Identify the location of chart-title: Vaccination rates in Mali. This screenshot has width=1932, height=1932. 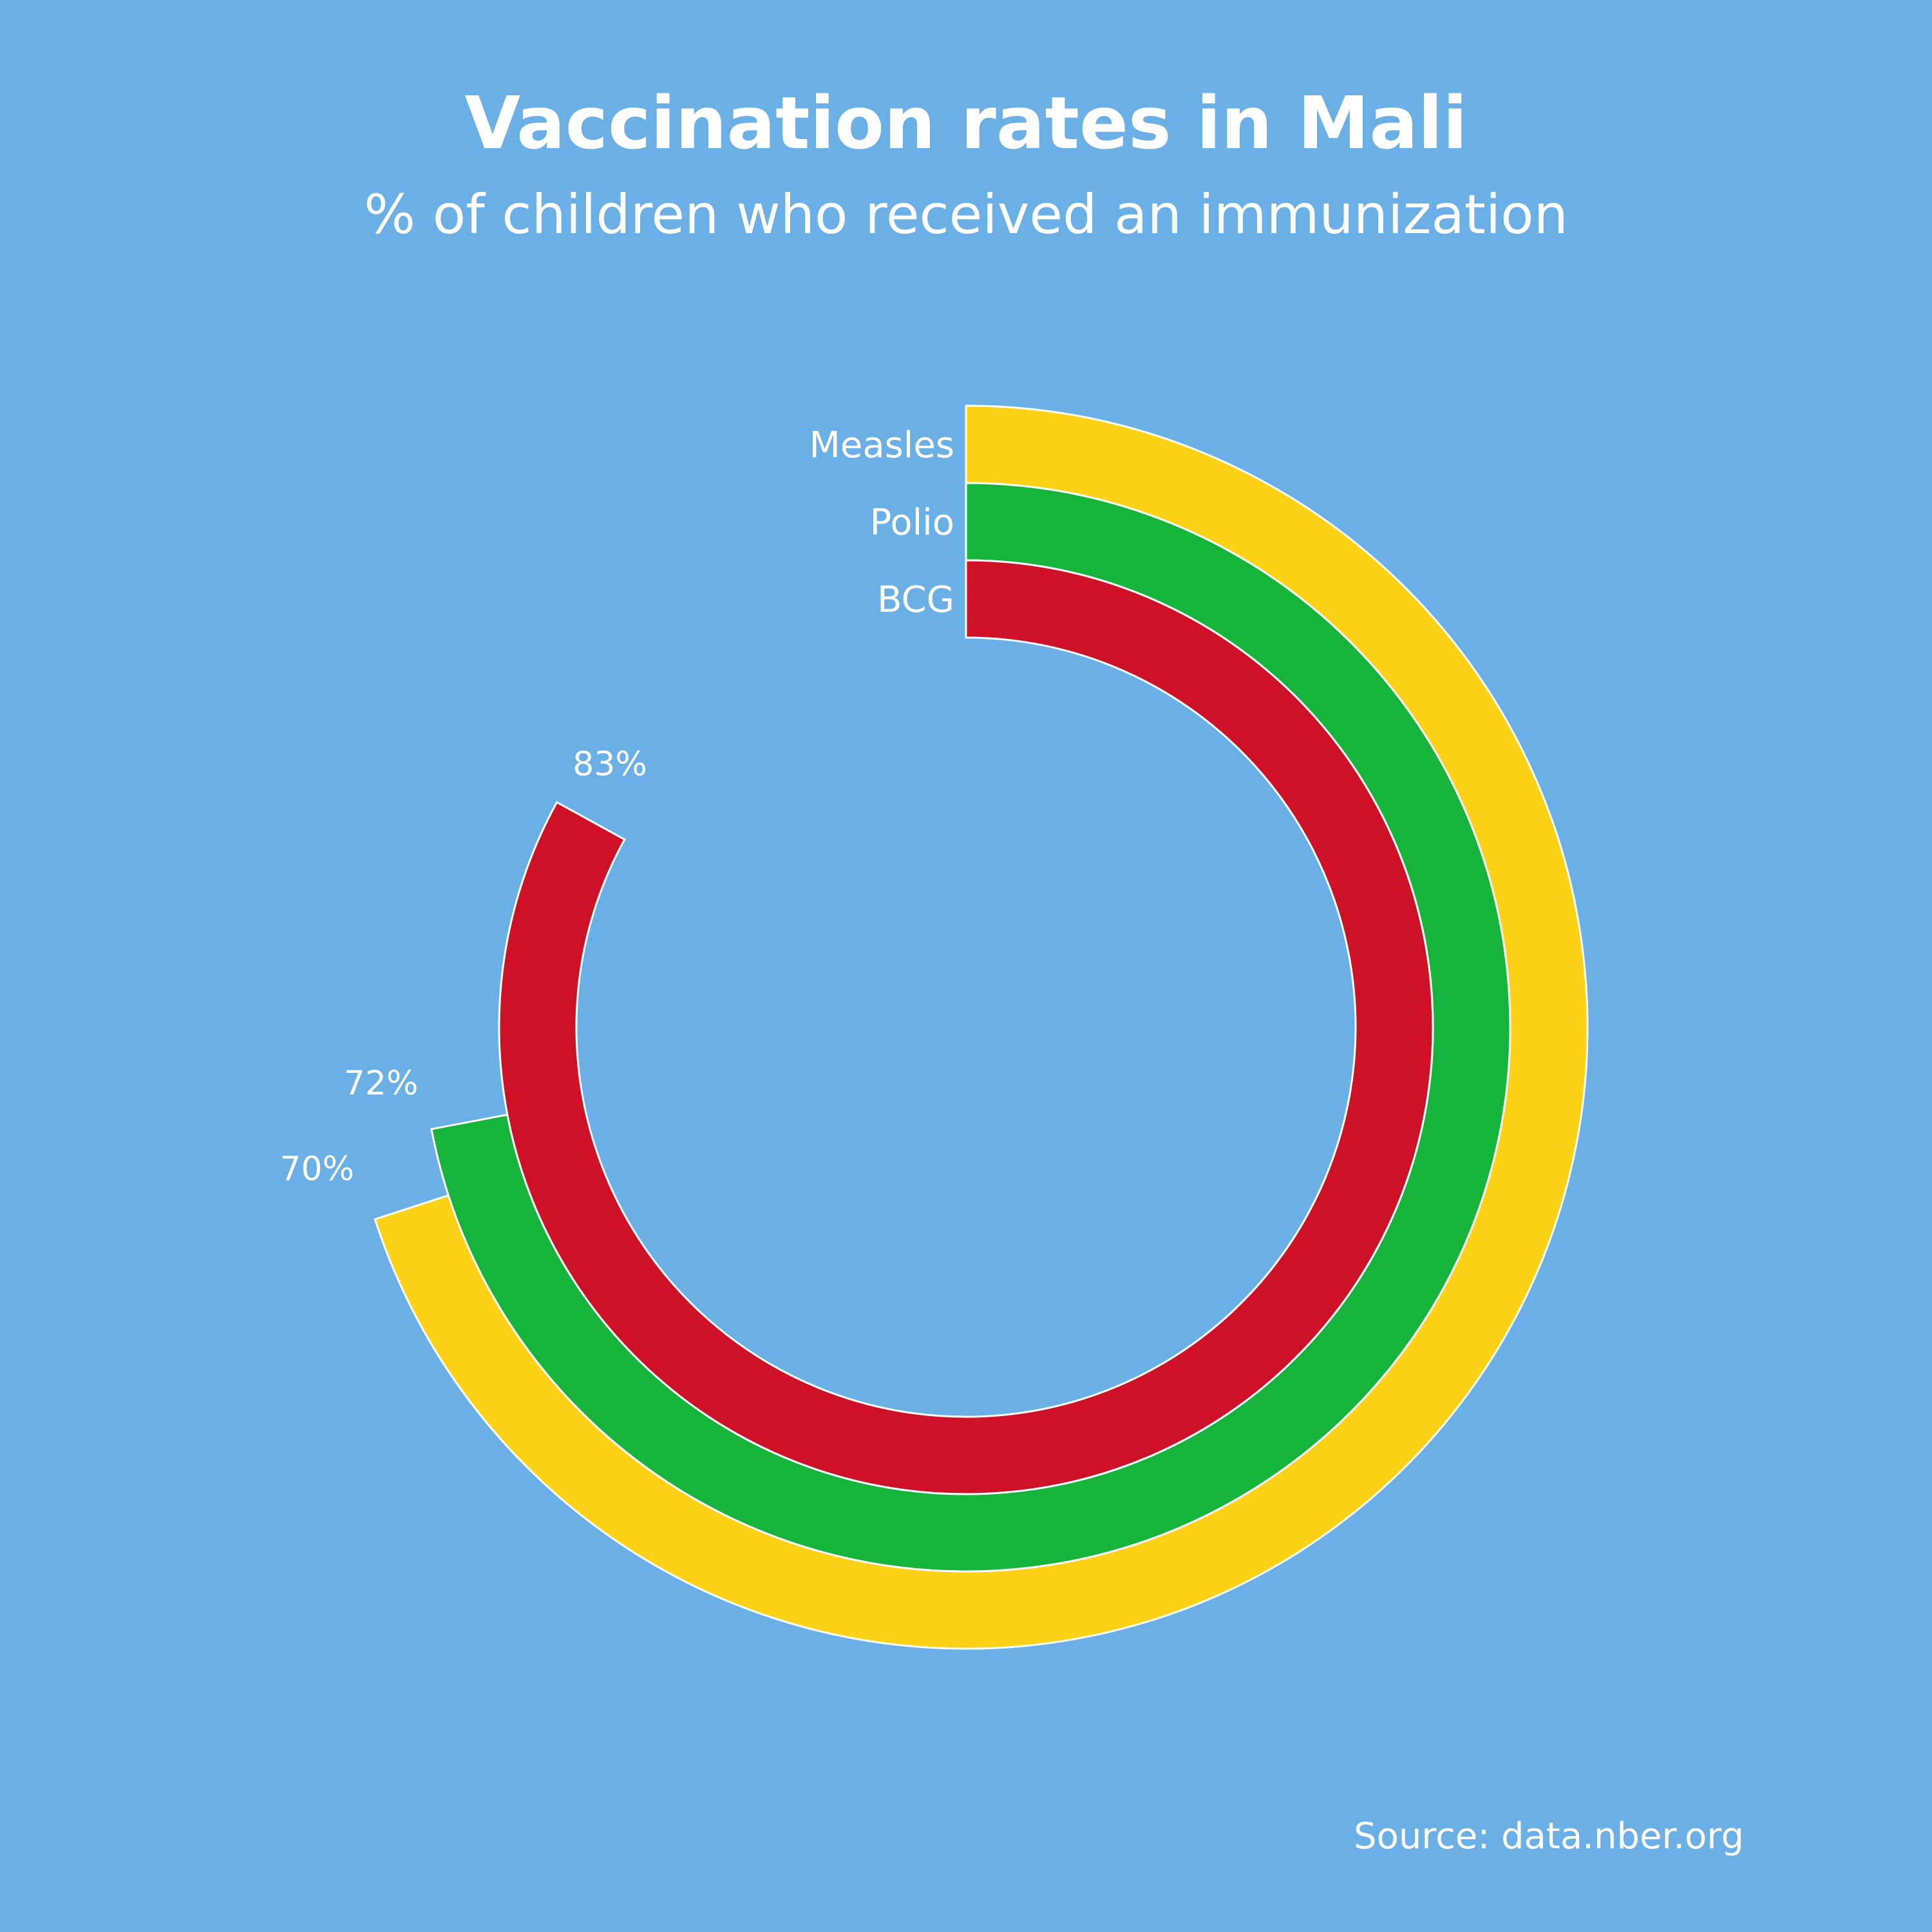
(966, 124).